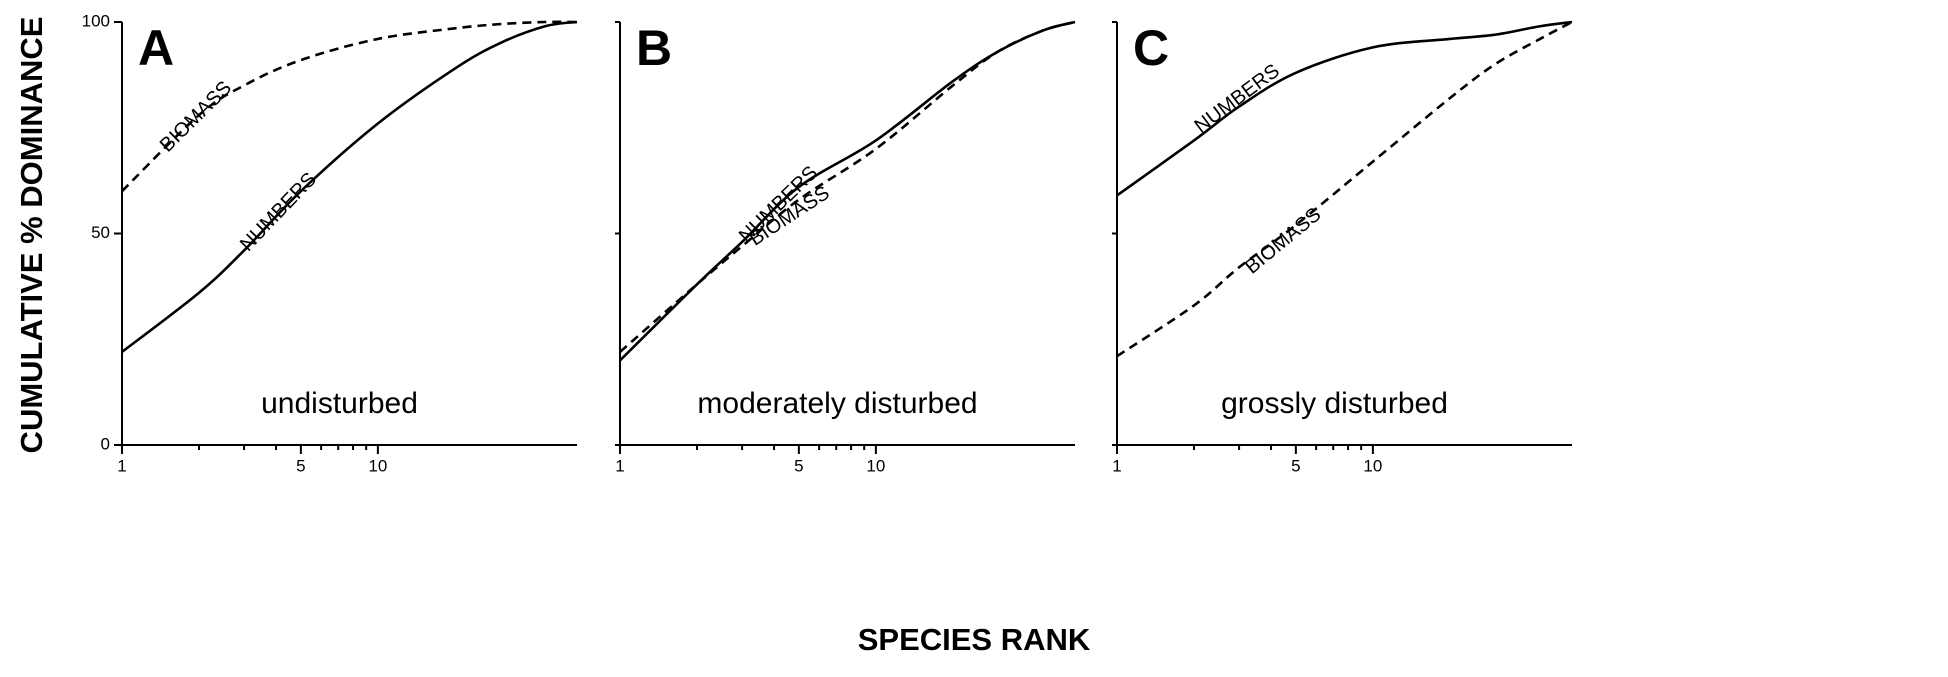 The width and height of the screenshot is (1948, 677). I want to click on y-axis-label: CUMULATIVE % DOMINANCE, so click(31, 235).